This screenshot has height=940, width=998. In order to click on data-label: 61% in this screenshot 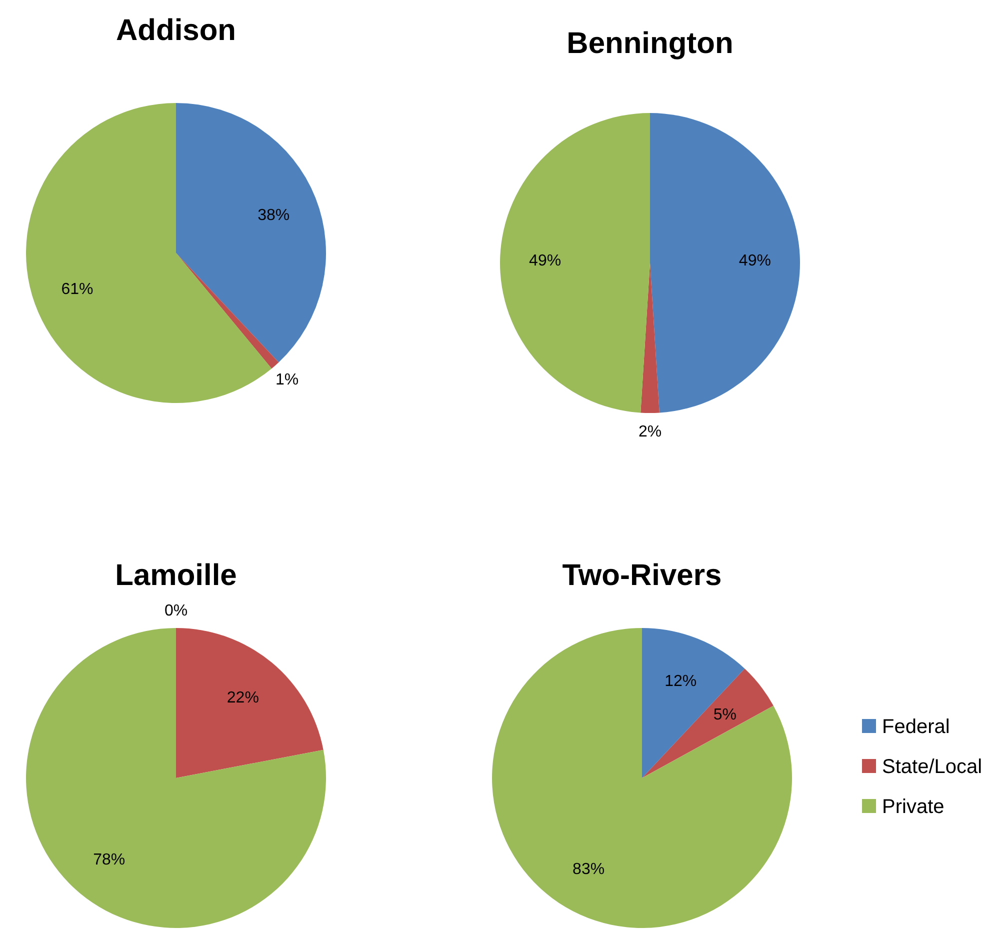, I will do `click(77, 289)`.